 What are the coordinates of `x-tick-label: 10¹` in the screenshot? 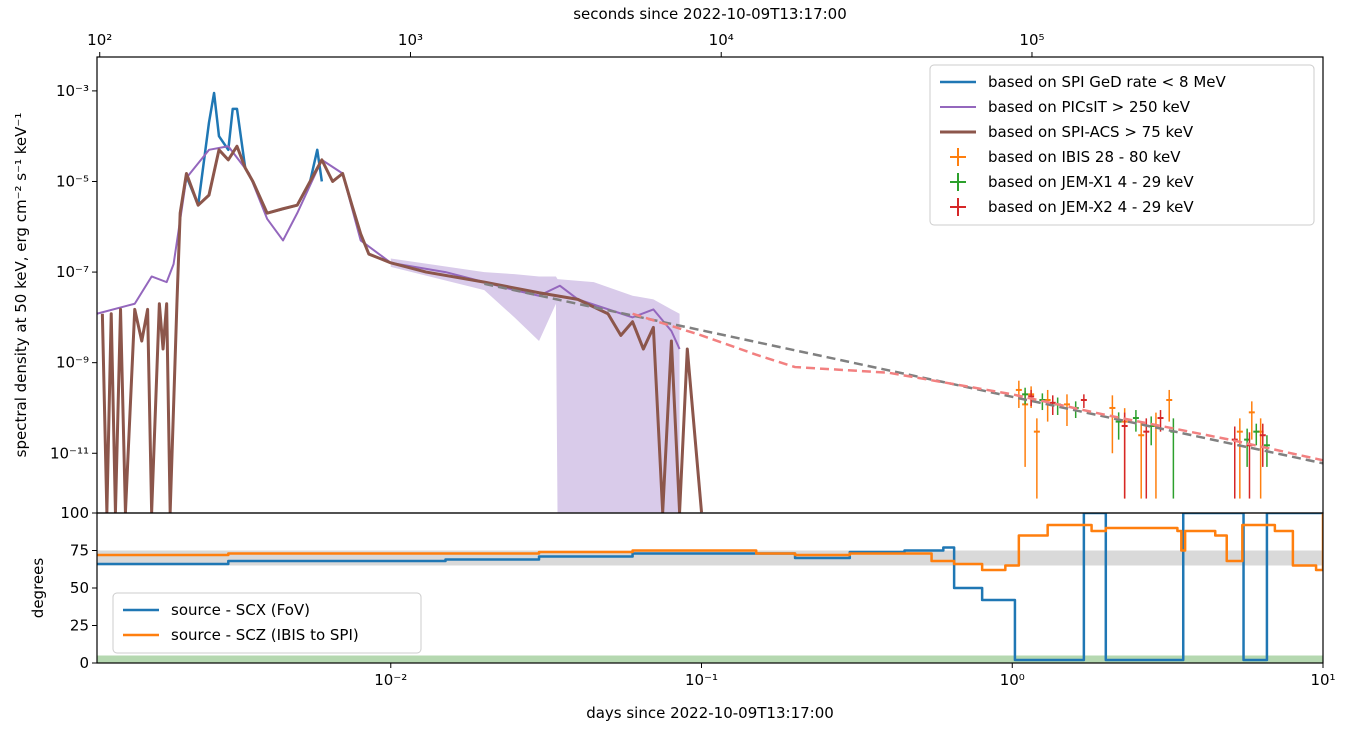 It's located at (1322, 680).